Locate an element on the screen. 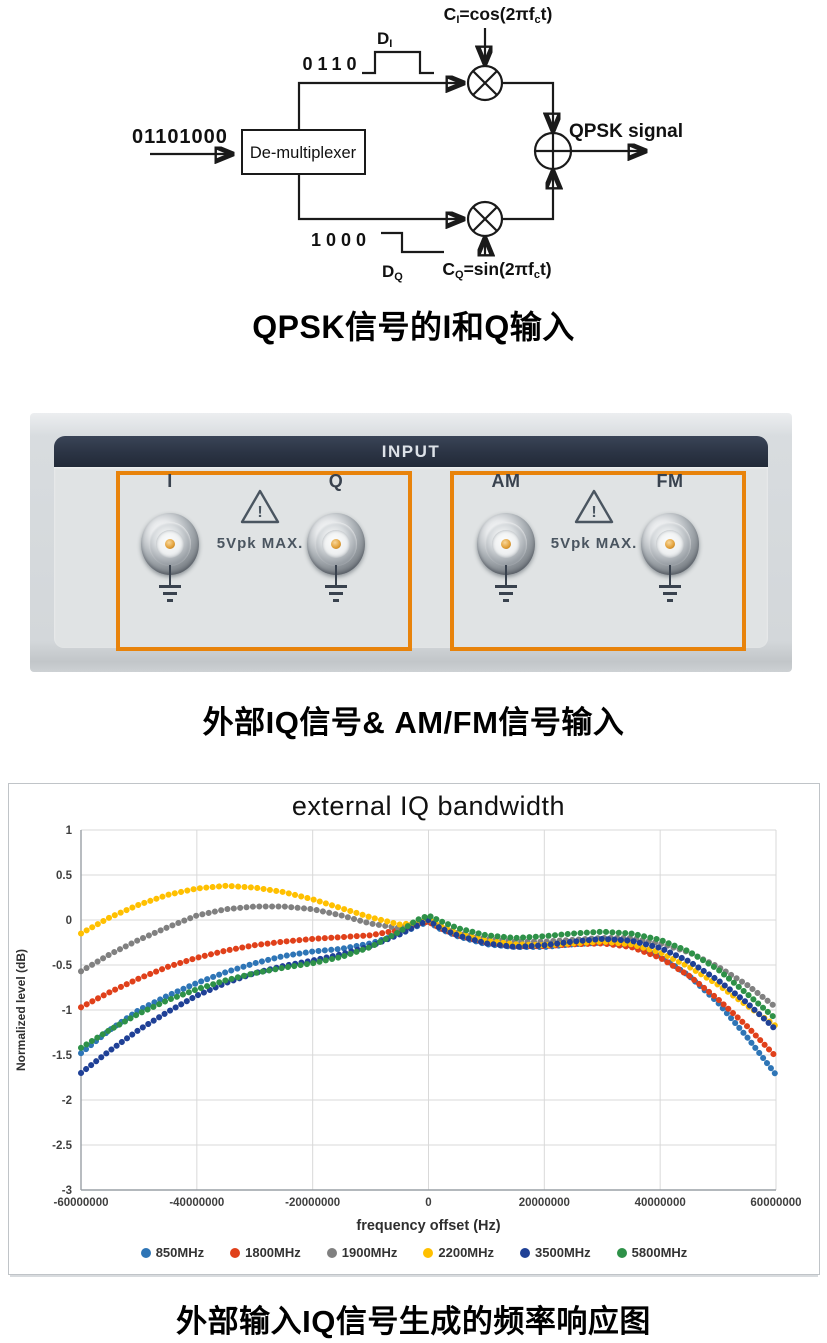 This screenshot has width=827, height=1343. y-tick-label: -3 is located at coordinates (67, 1191).